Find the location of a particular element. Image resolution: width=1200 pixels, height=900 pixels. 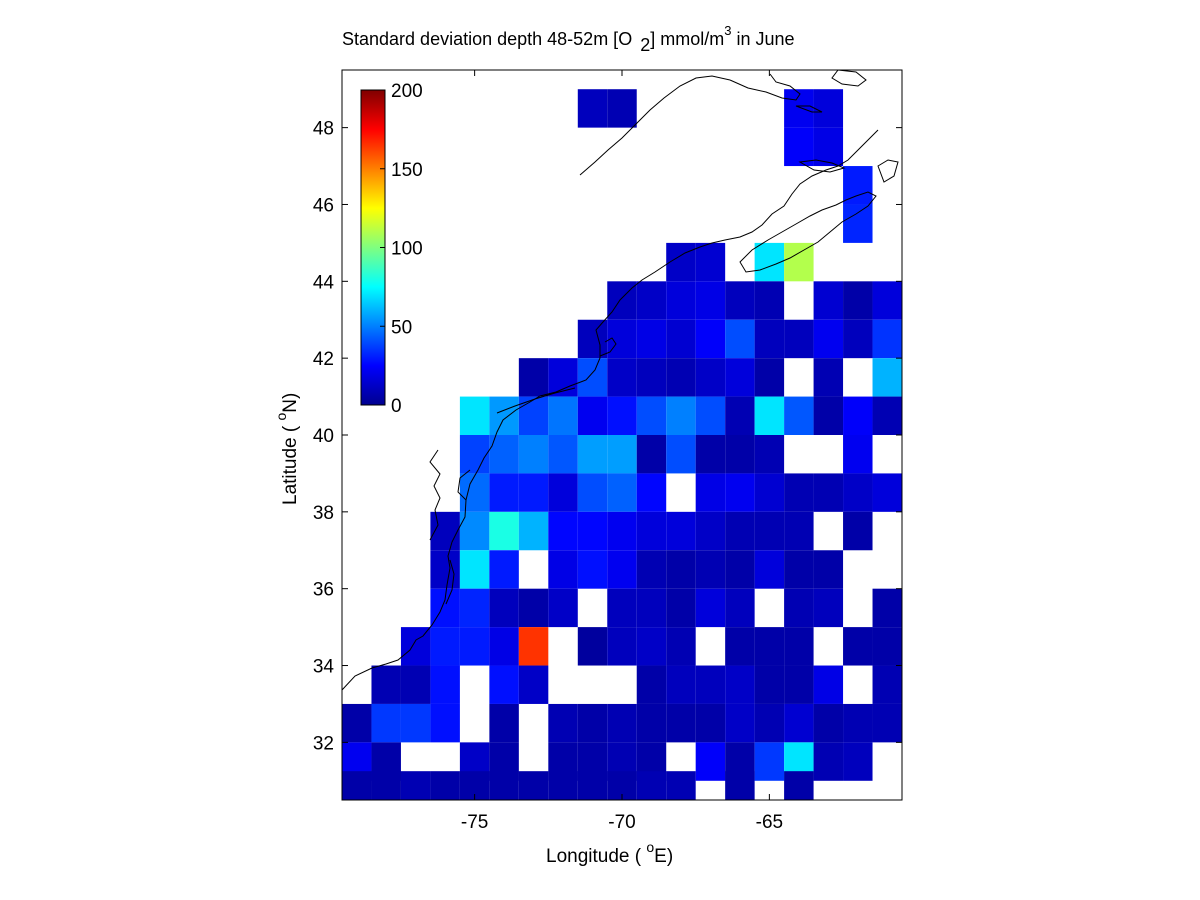

y-tick-label: 42 is located at coordinates (323, 359).